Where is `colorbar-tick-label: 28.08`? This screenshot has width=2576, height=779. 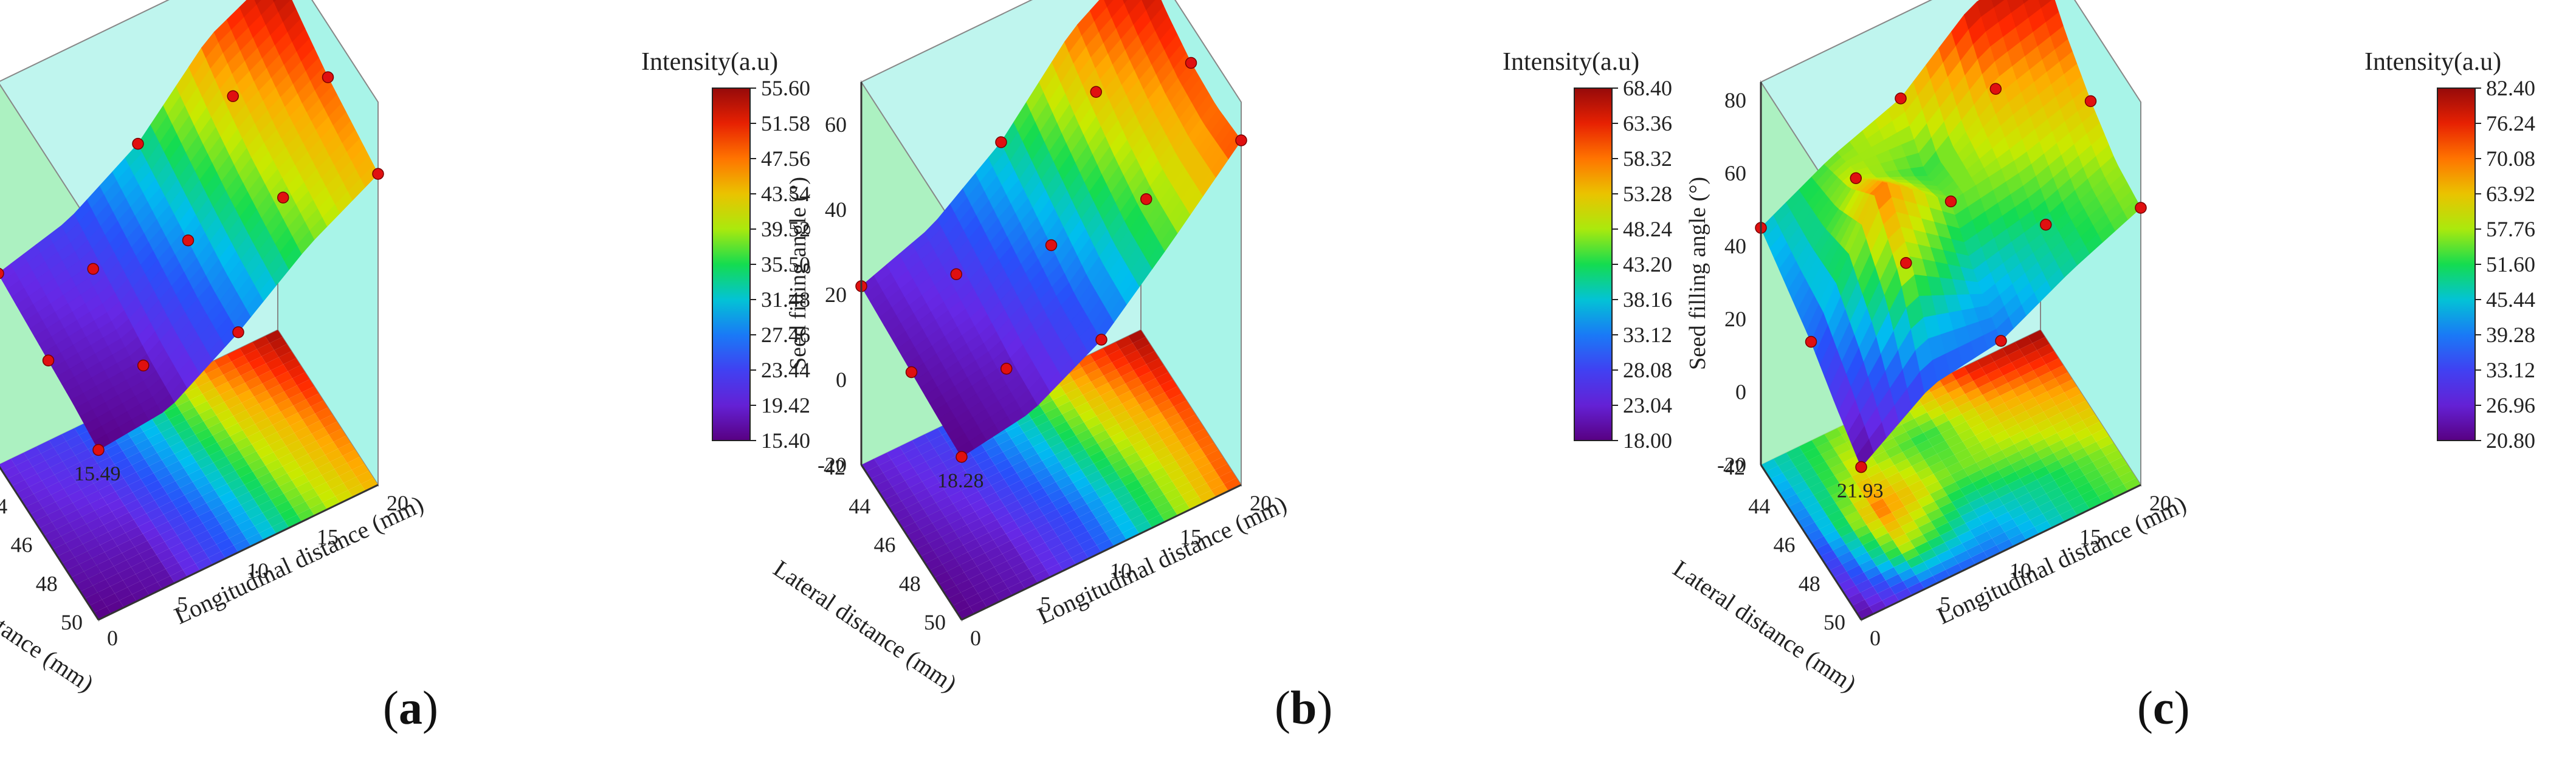 colorbar-tick-label: 28.08 is located at coordinates (1647, 370).